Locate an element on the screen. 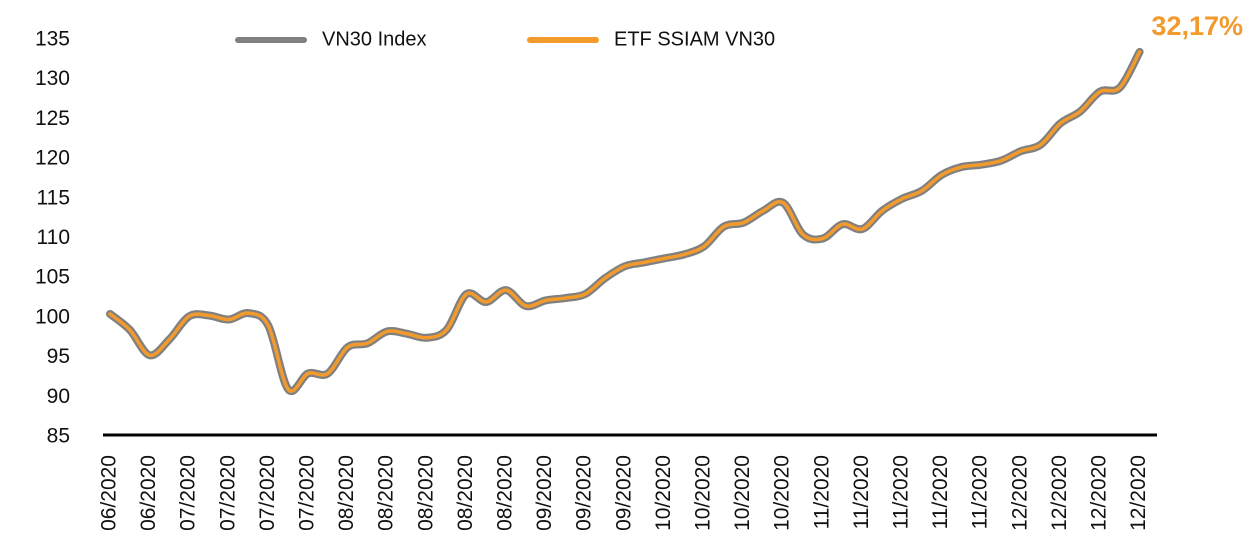 This screenshot has width=1252, height=546. y-tick-label: 105 is located at coordinates (52, 277).